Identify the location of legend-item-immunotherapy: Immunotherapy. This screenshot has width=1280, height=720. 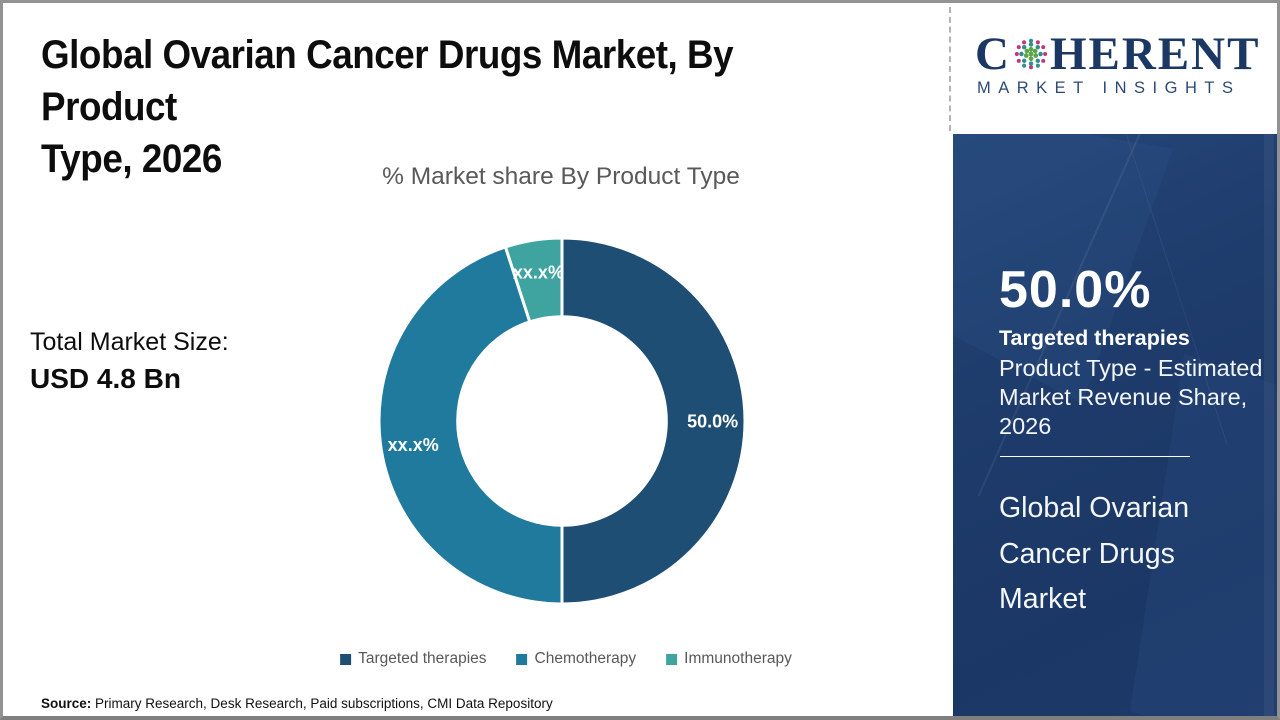
(729, 659).